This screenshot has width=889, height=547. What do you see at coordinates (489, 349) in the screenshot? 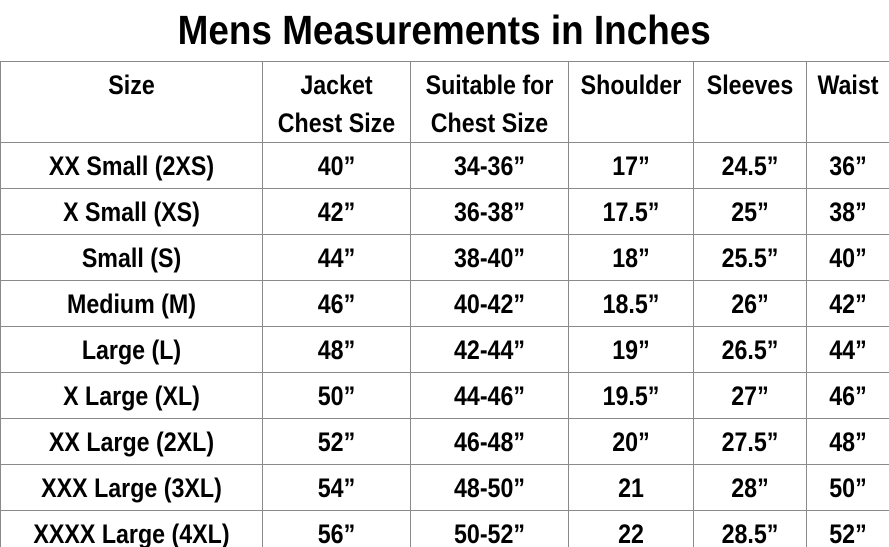
I see `cell-text: 42-44”` at bounding box center [489, 349].